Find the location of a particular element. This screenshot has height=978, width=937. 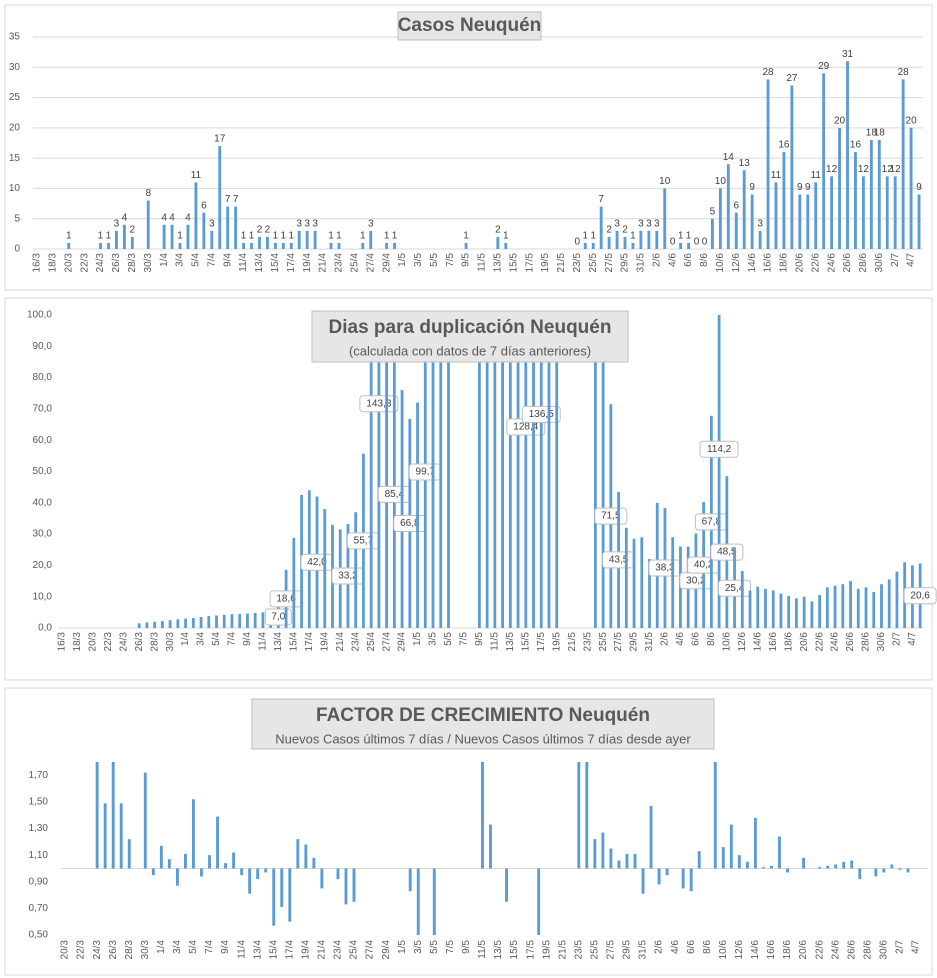

data-label: 18 is located at coordinates (872, 133).